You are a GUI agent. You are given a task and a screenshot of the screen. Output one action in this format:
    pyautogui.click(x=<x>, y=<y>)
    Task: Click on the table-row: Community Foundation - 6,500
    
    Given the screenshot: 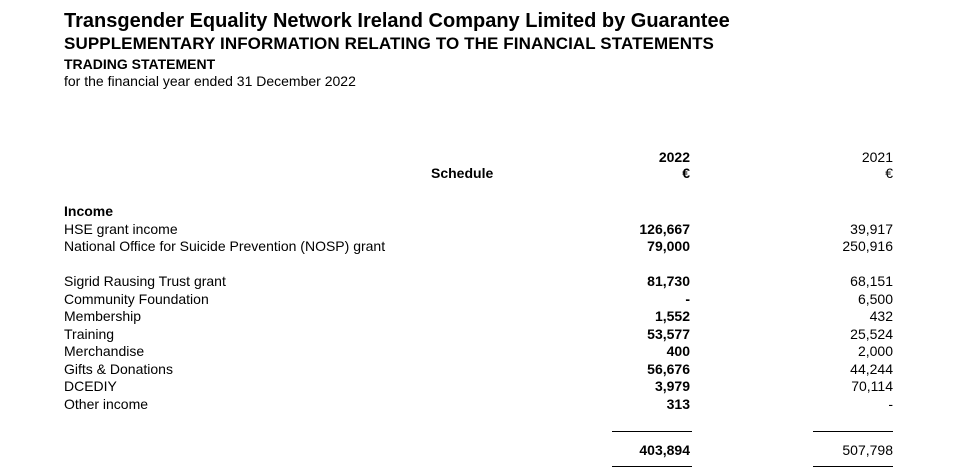 What is the action you would take?
    pyautogui.click(x=480, y=300)
    